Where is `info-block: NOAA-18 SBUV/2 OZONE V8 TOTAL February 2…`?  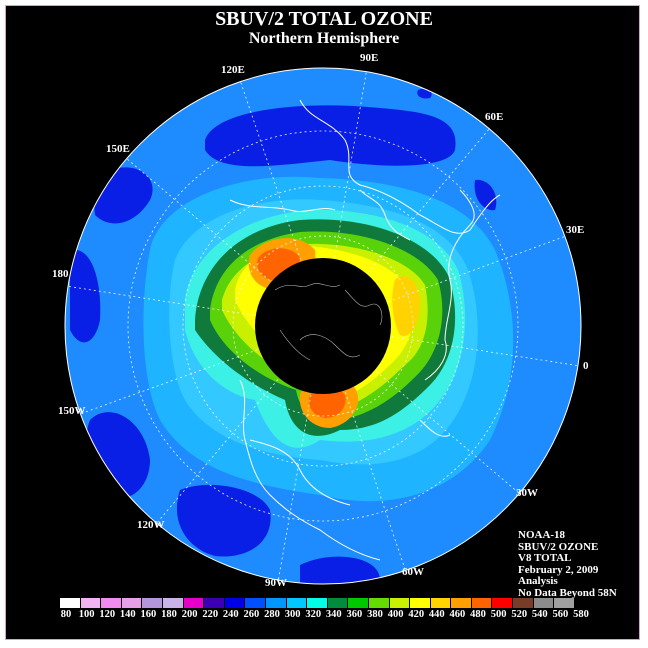
info-block: NOAA-18 SBUV/2 OZONE V8 TOTAL February 2… is located at coordinates (567, 564).